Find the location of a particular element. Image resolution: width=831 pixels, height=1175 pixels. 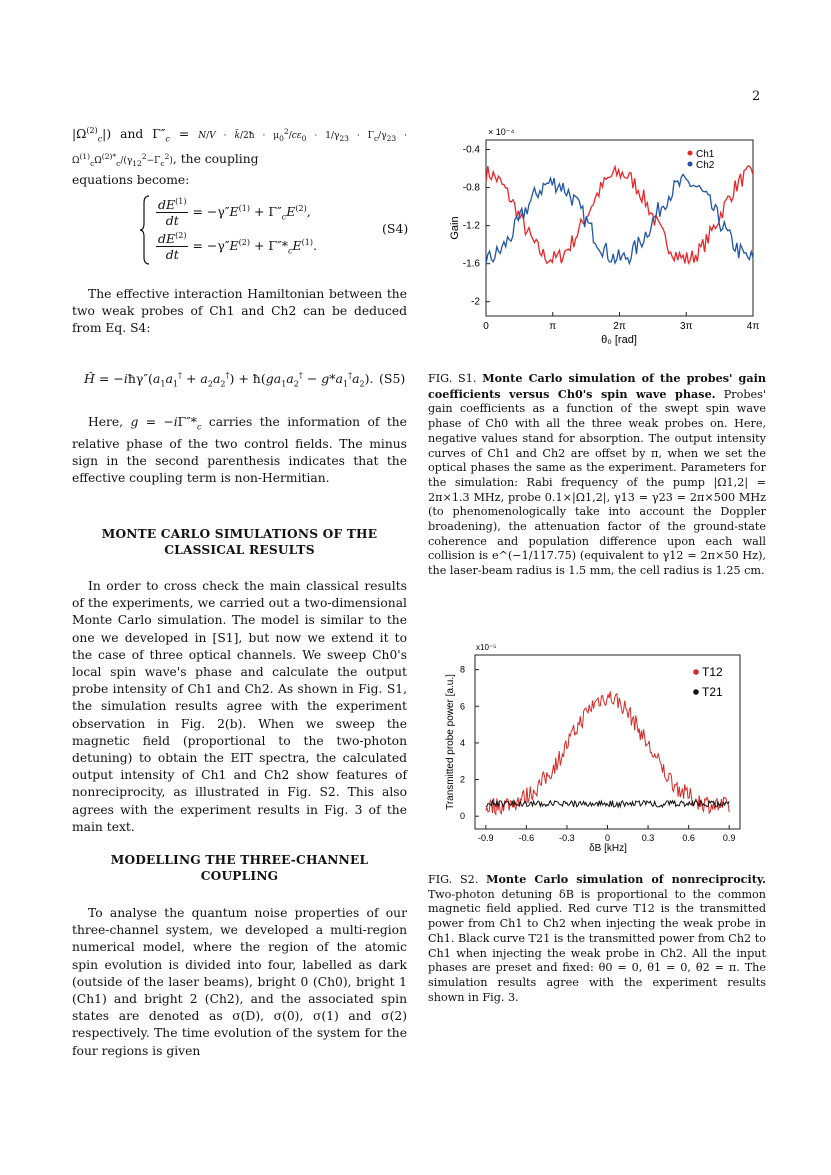

chart1-xtick-label: 3π is located at coordinates (686, 326).